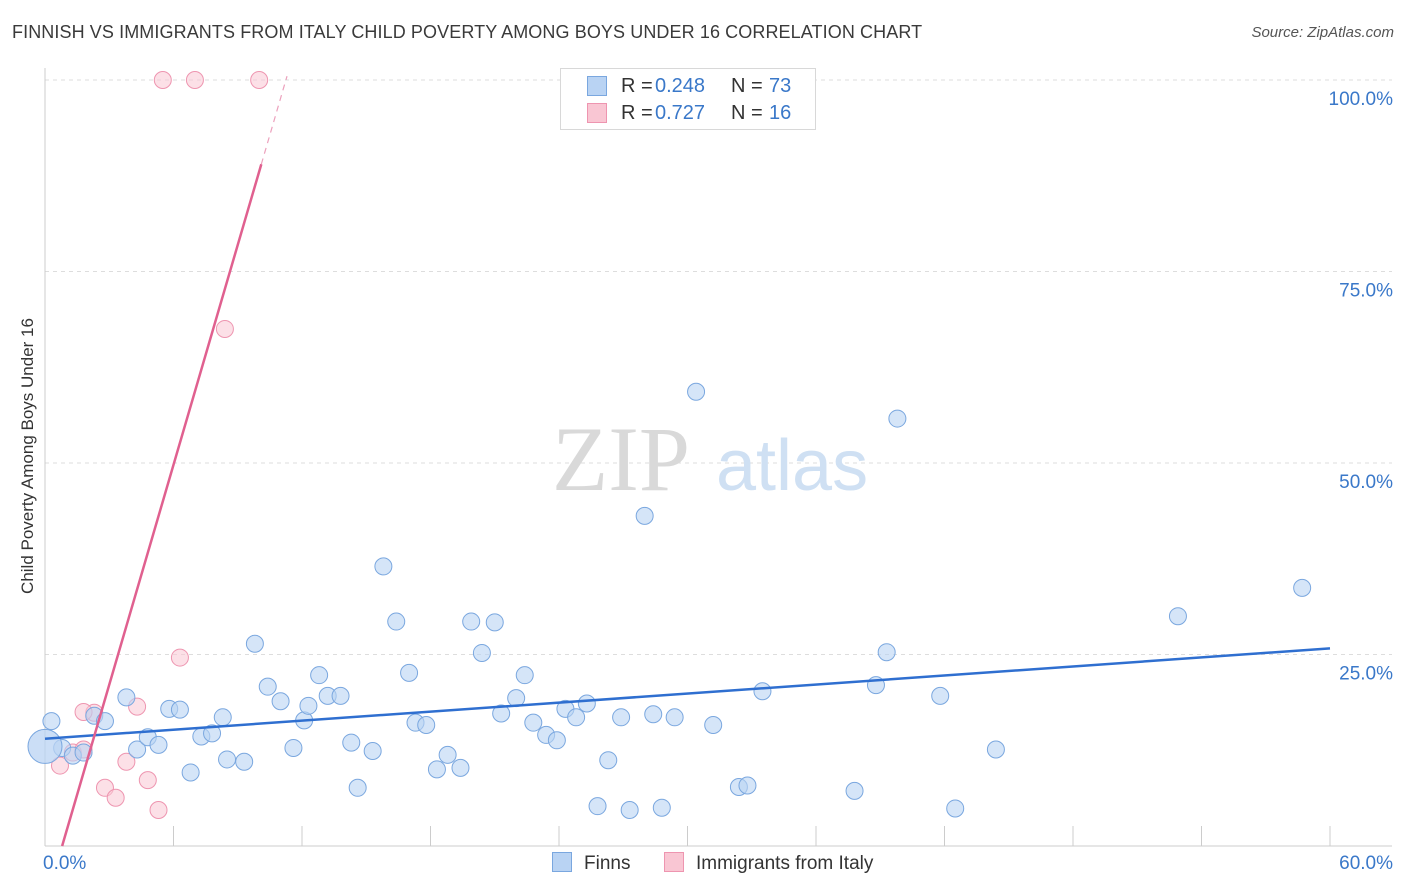 This screenshot has height=892, width=1406. I want to click on finns-r-value: 0.248, so click(680, 86).